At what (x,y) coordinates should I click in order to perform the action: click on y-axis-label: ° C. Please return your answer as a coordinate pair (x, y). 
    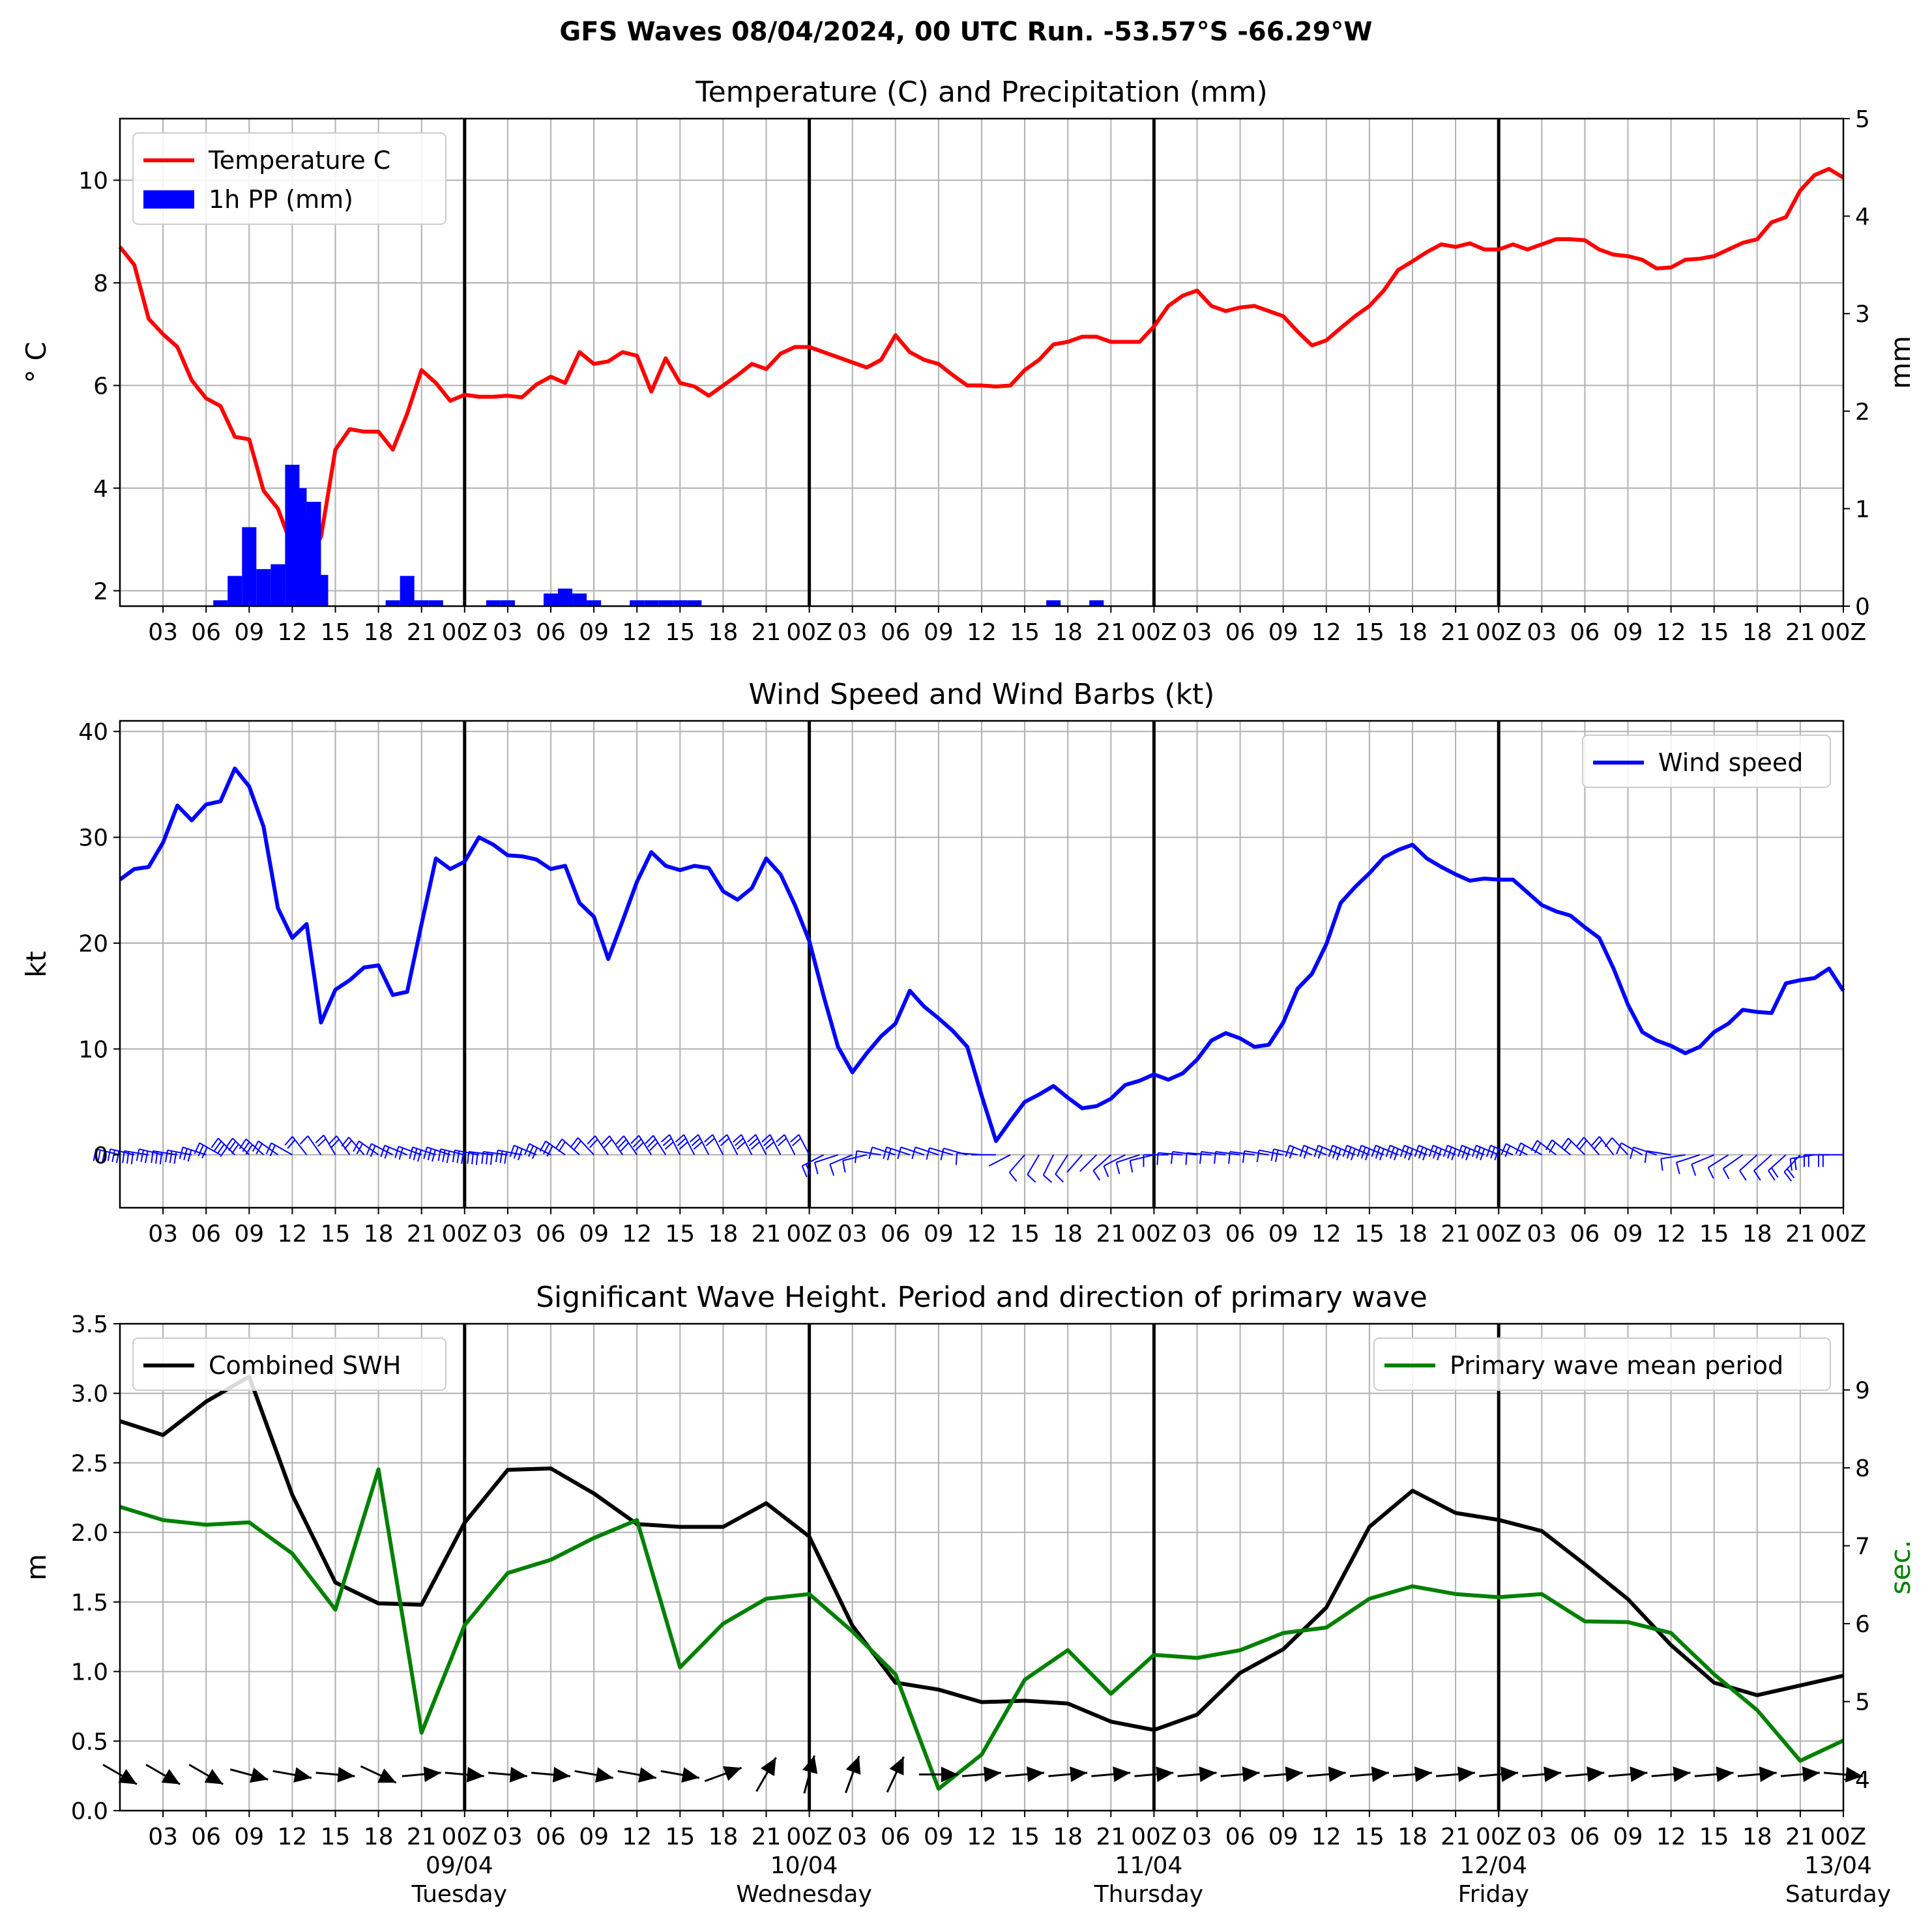
    Looking at the image, I should click on (36, 362).